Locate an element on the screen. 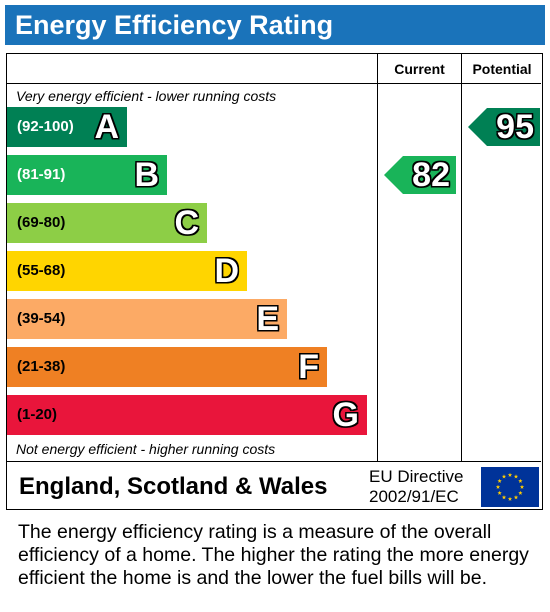 The height and width of the screenshot is (612, 550). band-range-g: (1-20) is located at coordinates (37, 414).